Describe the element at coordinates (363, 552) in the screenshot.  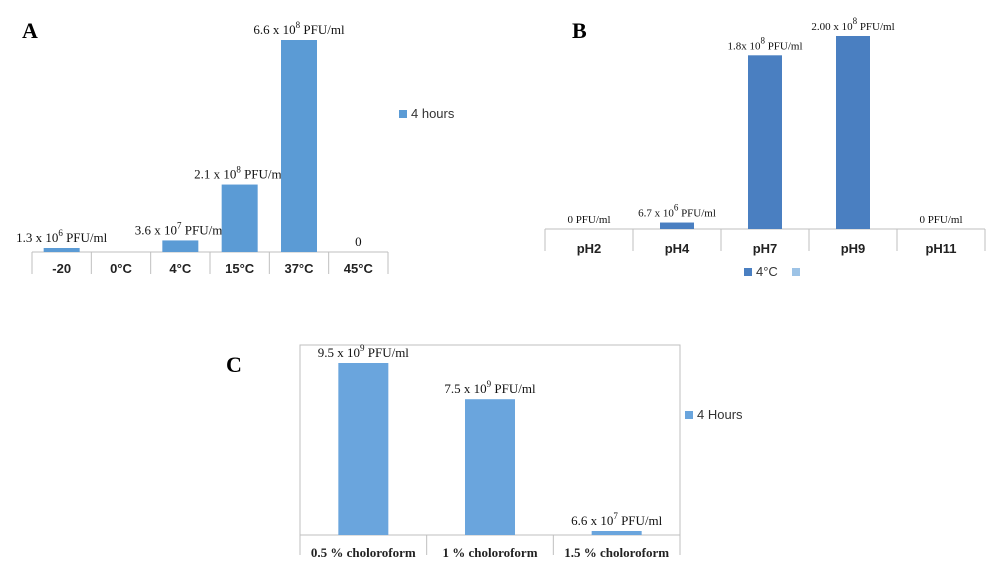
I see `x-tick-label: 0.5 % choloroform` at that location.